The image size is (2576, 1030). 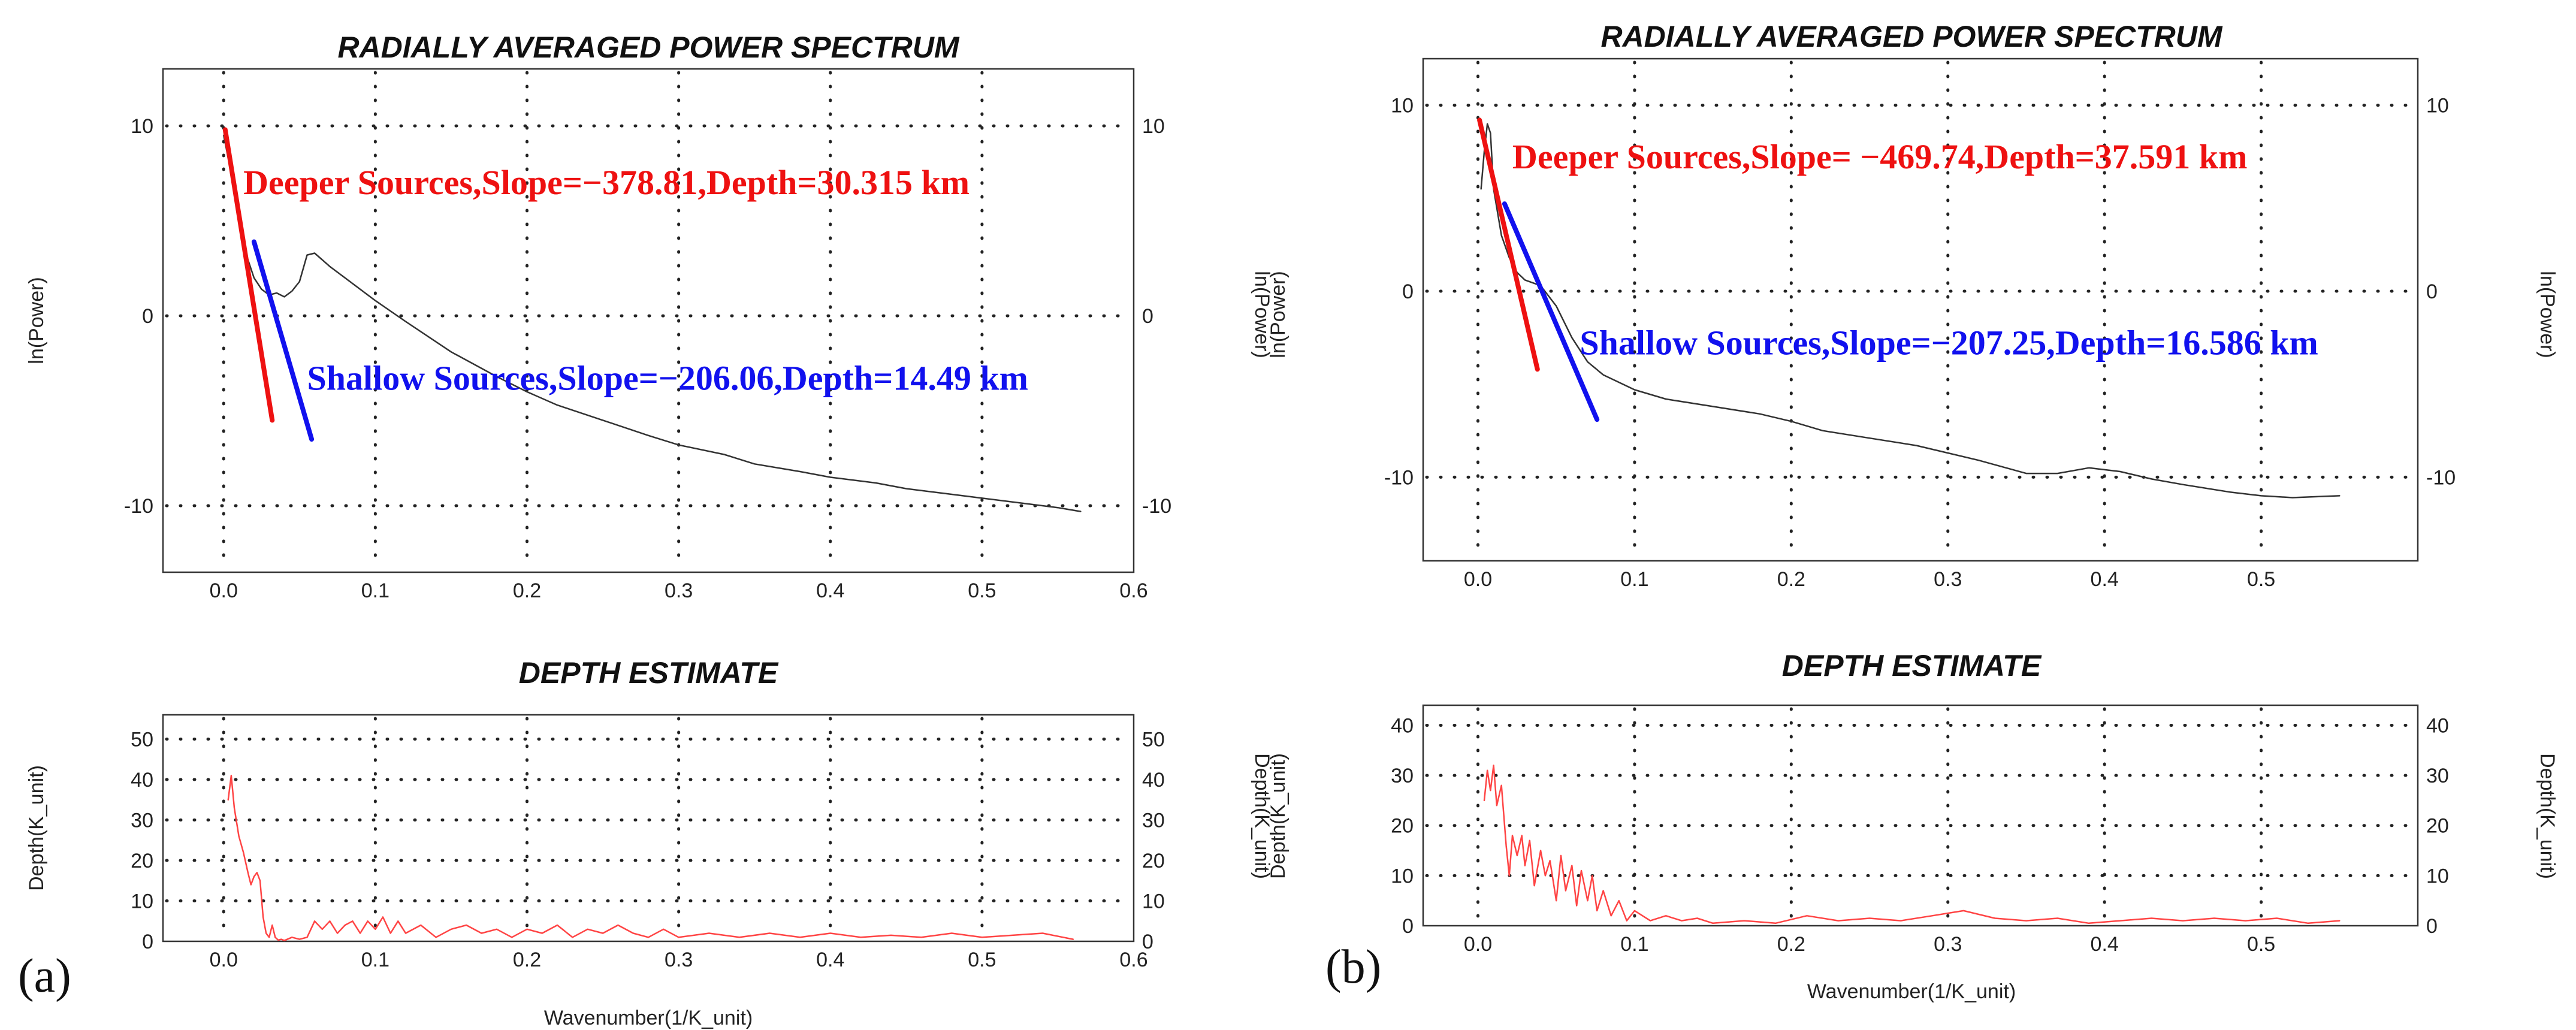 I want to click on y-tick-labels-right: 0 10 20 30 40, so click(x=2438, y=826).